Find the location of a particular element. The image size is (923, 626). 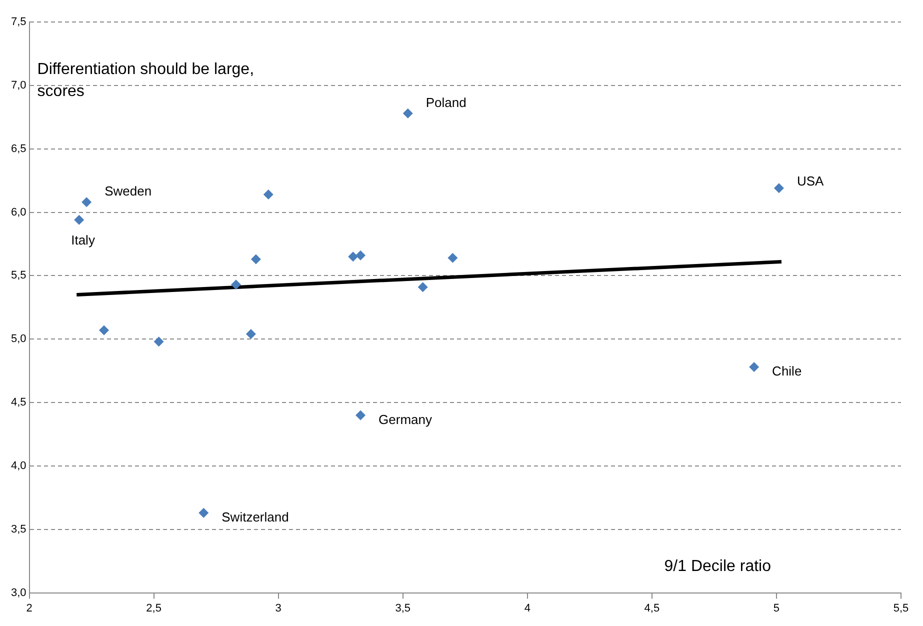

y-axis-title: Differentiation should be large, scores is located at coordinates (145, 80).